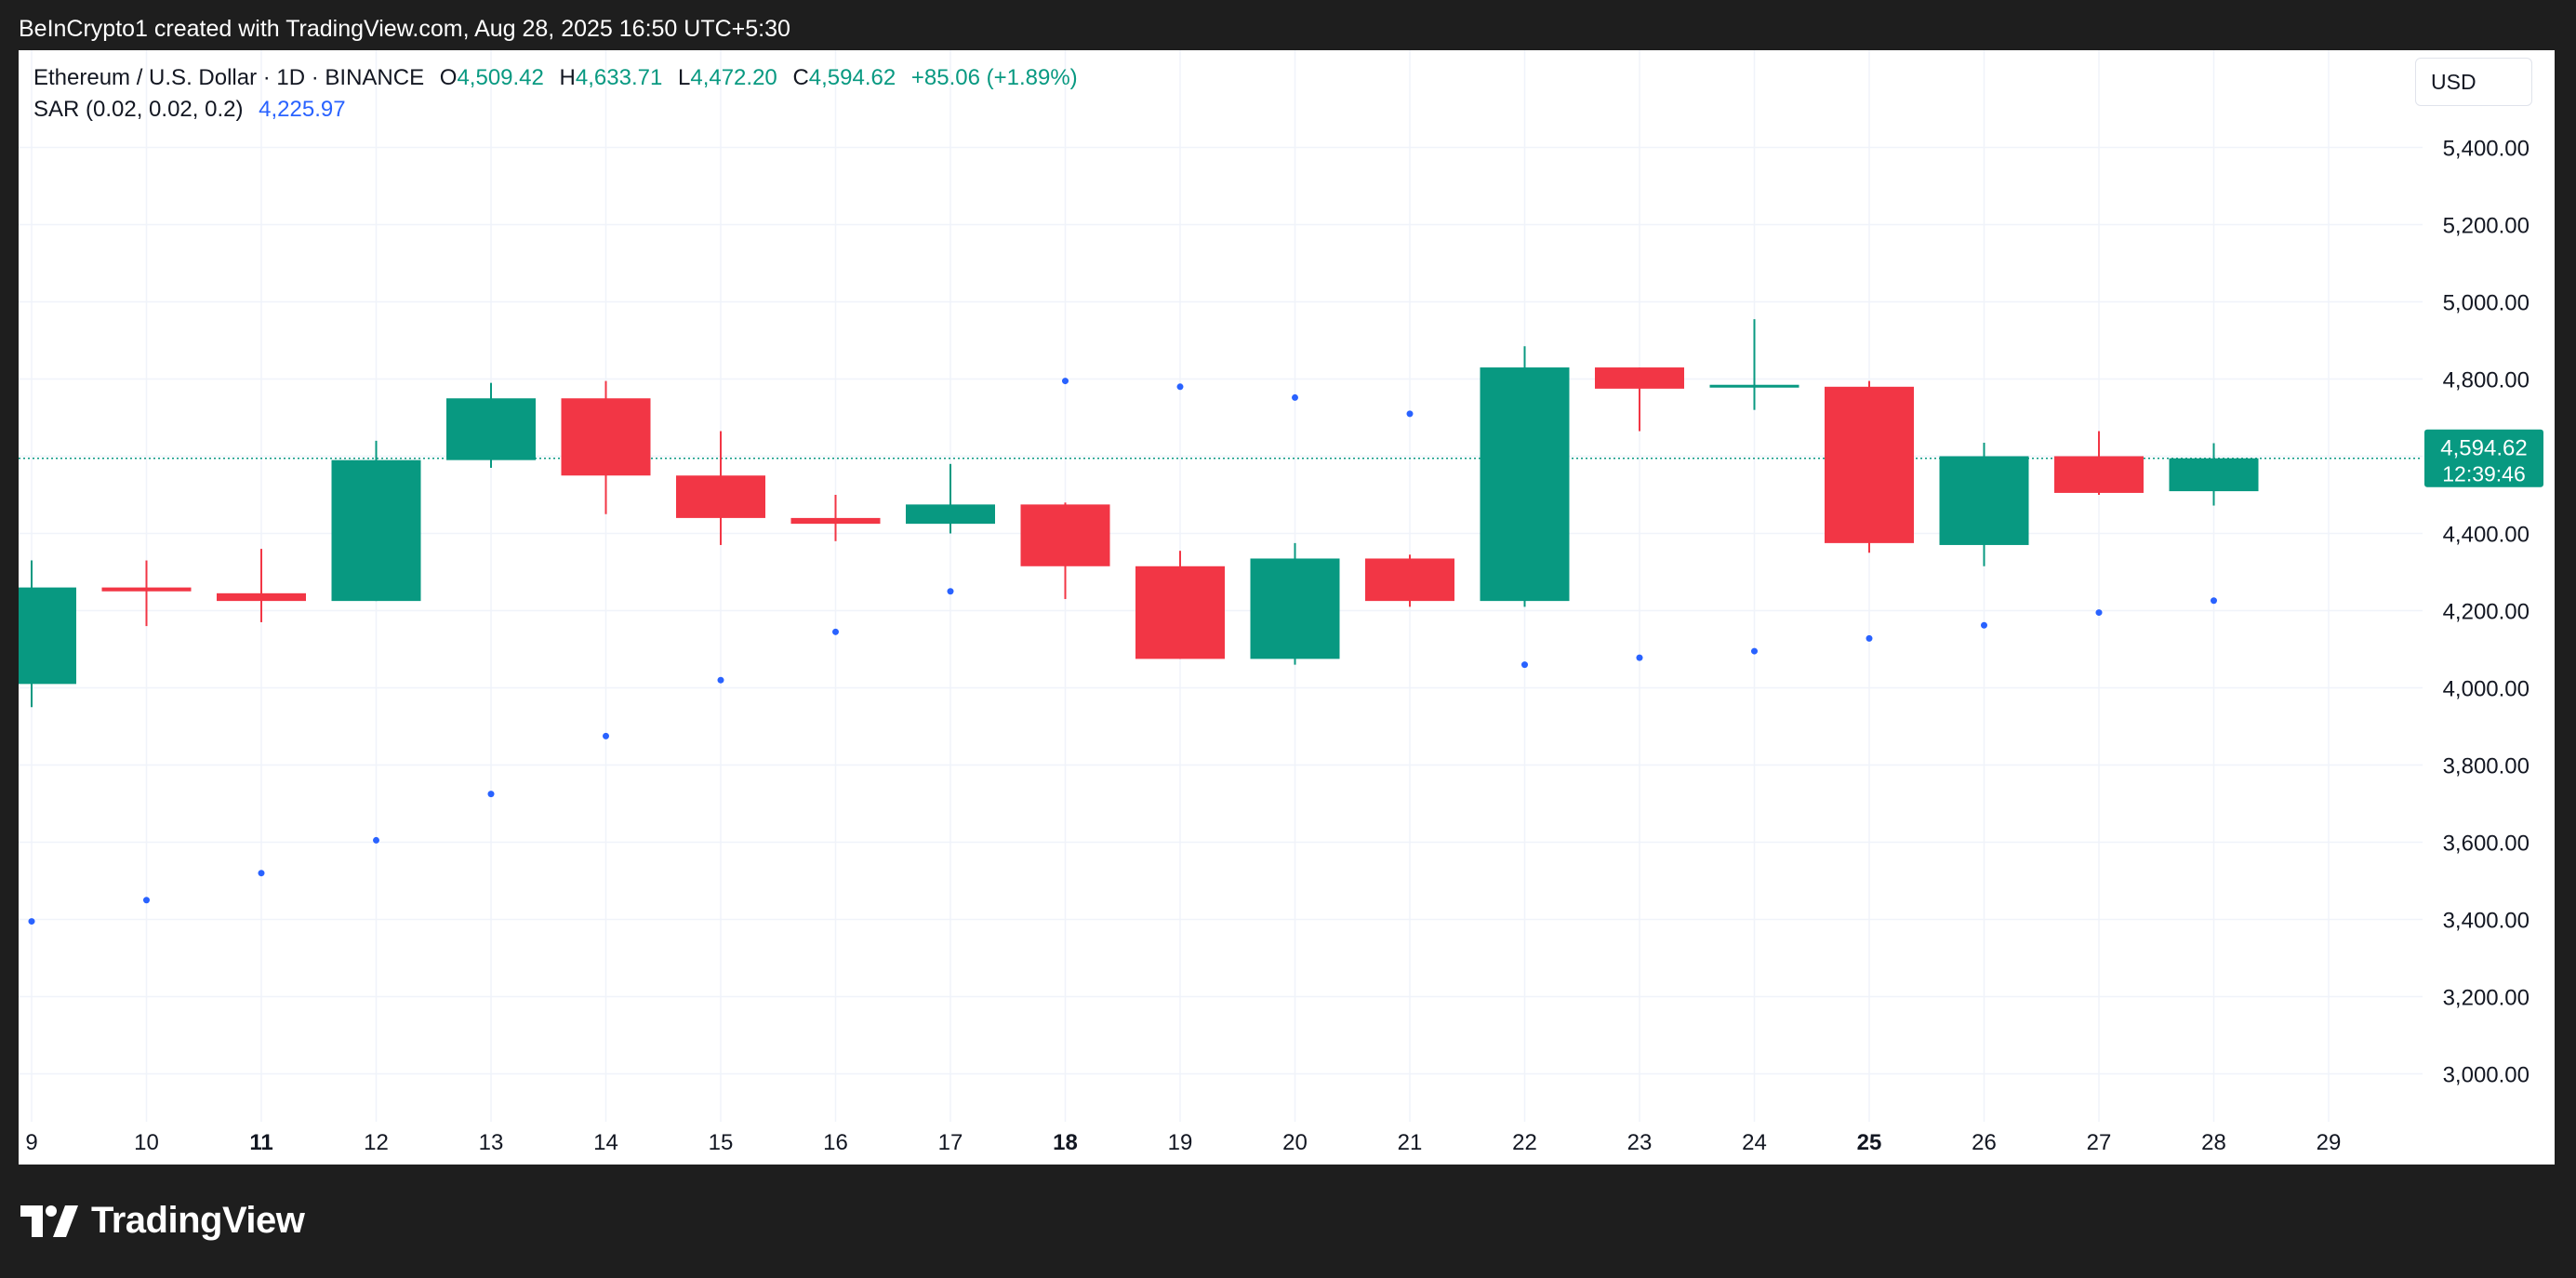  I want to click on brand-name: TradingView, so click(198, 1220).